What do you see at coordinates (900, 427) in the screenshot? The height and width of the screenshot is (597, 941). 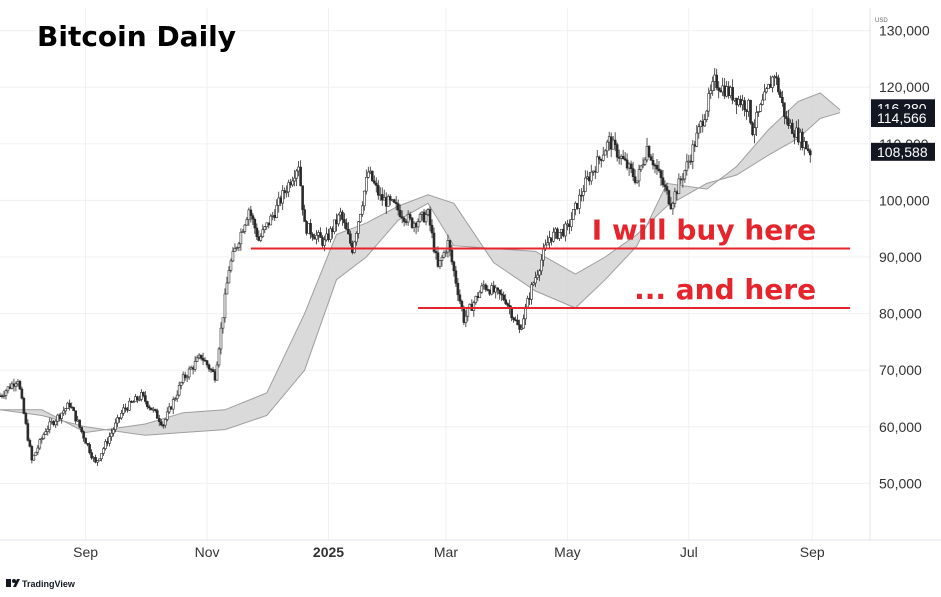 I see `price-tick-label: 60,000` at bounding box center [900, 427].